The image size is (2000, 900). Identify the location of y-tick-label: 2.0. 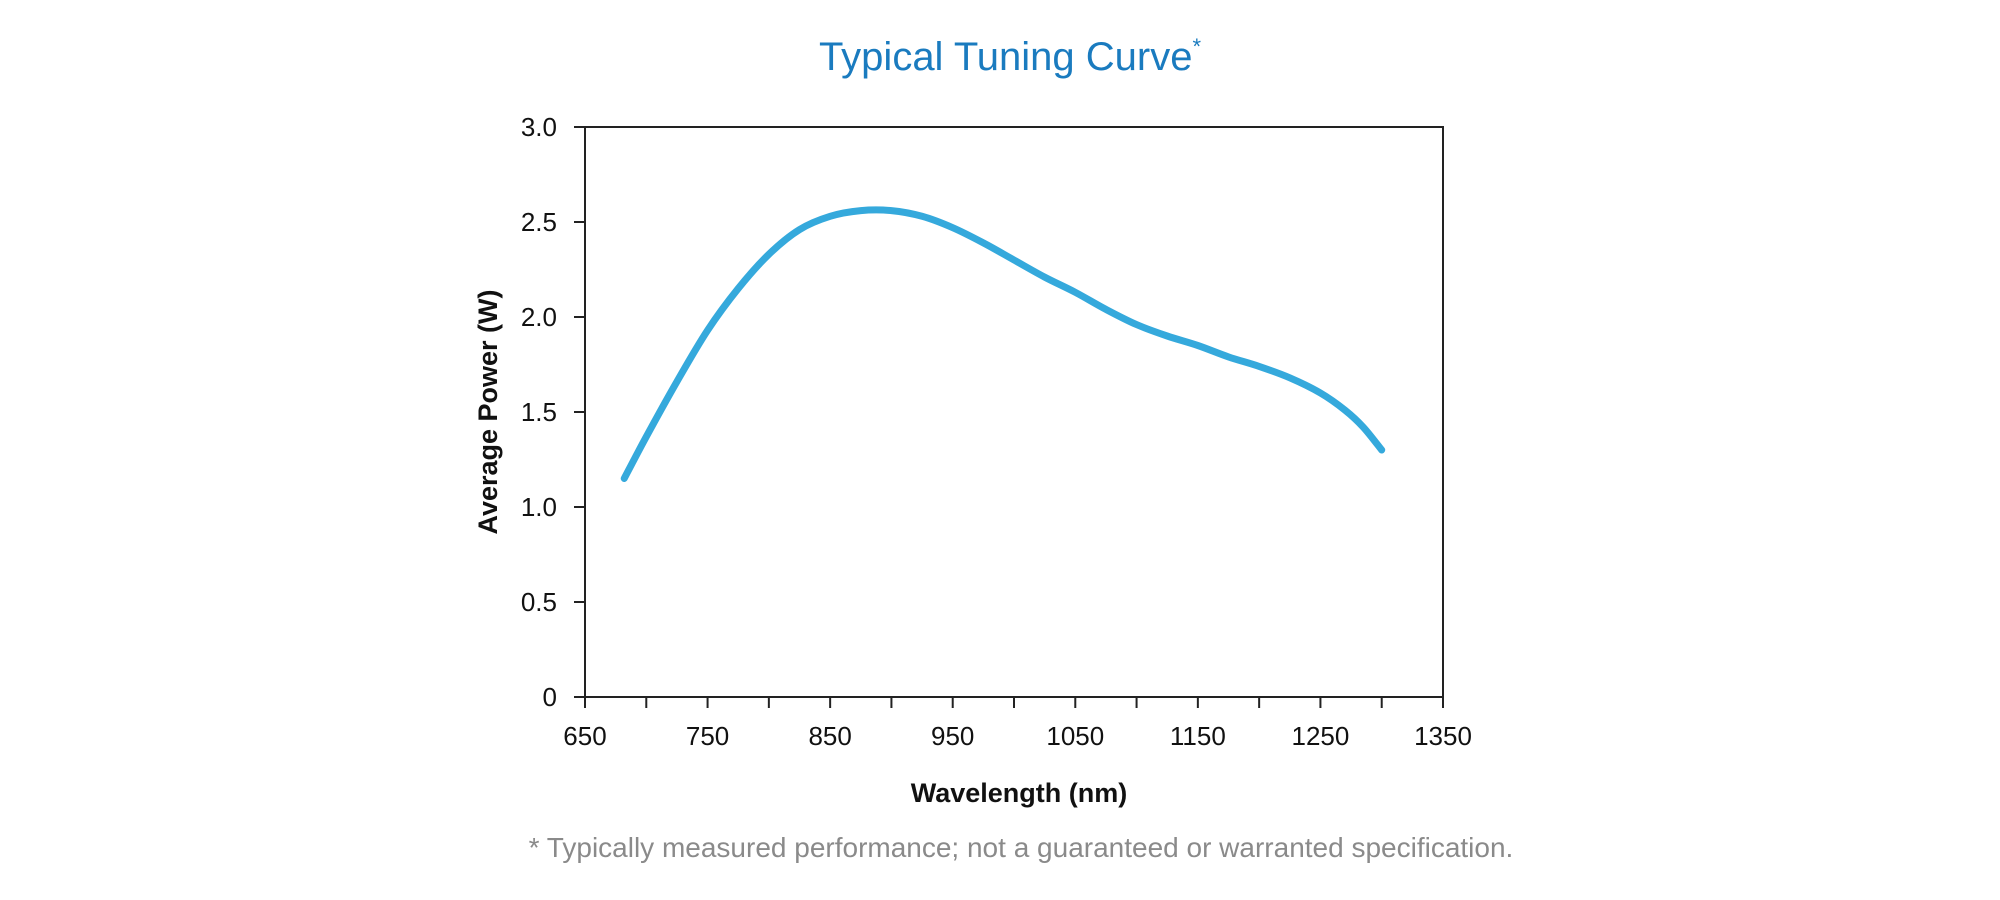
(539, 317).